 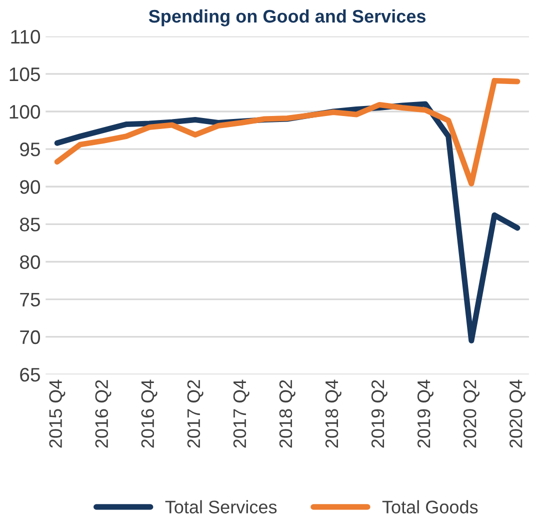 I want to click on x-tick-label: 2018 Q2, so click(x=287, y=414).